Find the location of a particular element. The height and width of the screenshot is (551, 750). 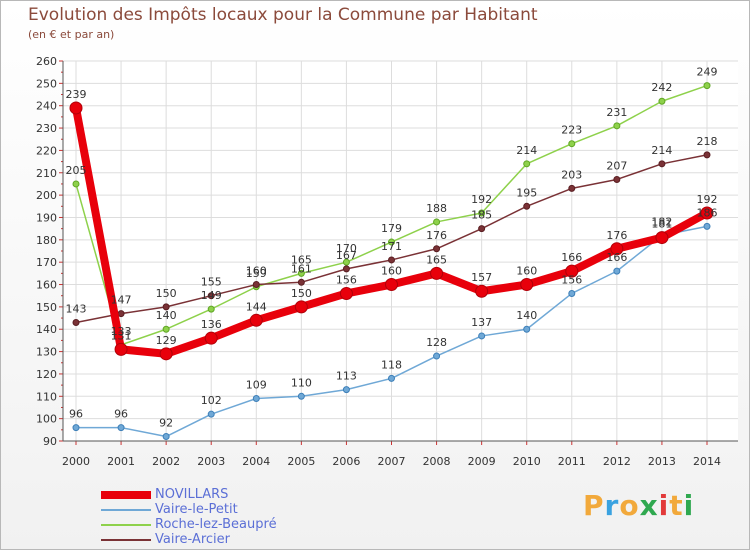

data-label: 188 is located at coordinates (436, 208).